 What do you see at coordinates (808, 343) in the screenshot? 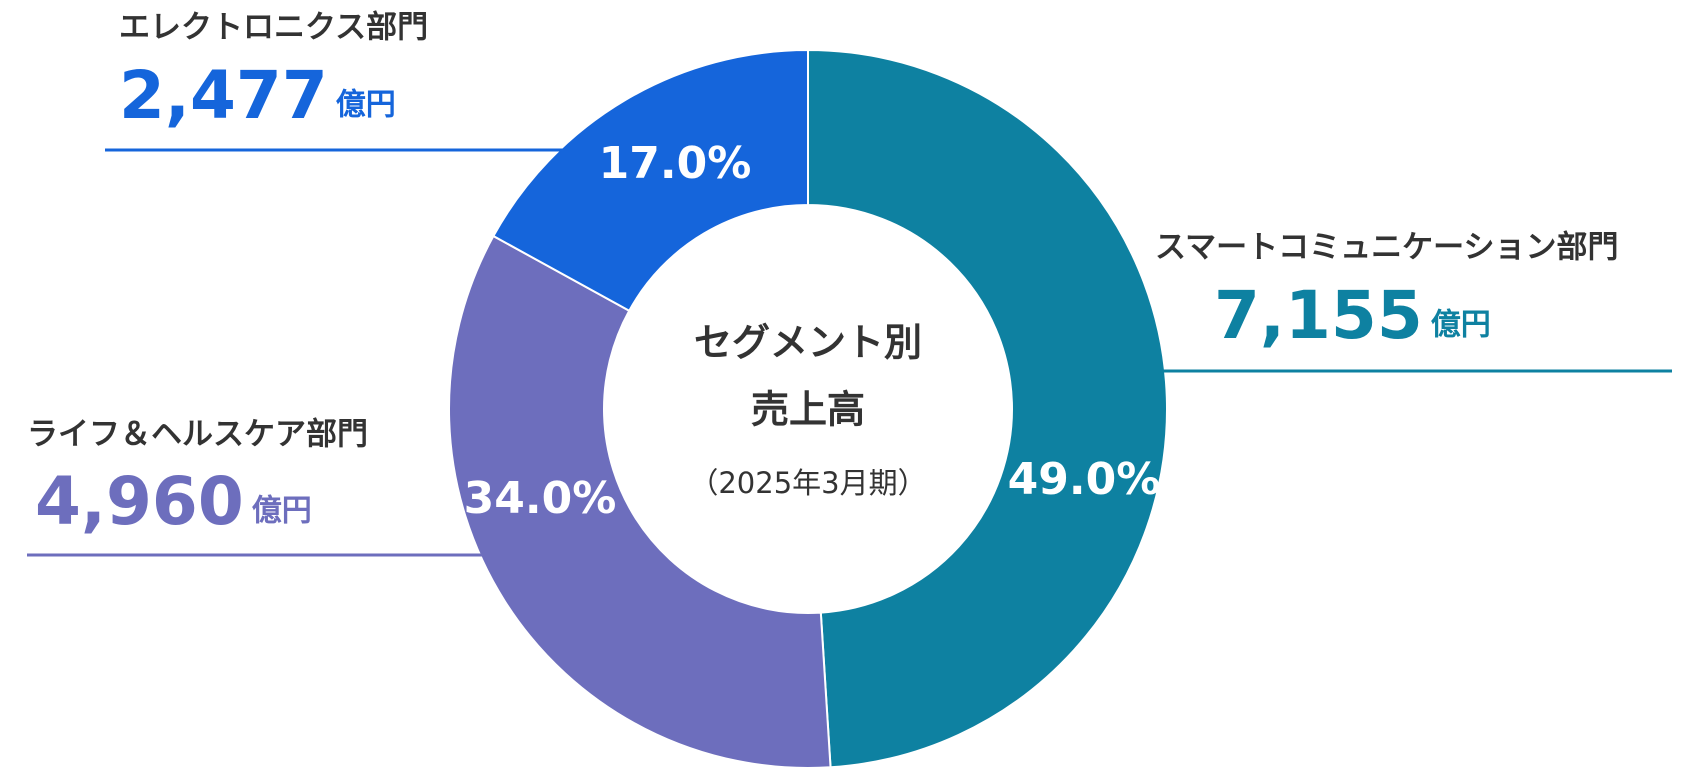
I see `center-title: セグメント別` at bounding box center [808, 343].